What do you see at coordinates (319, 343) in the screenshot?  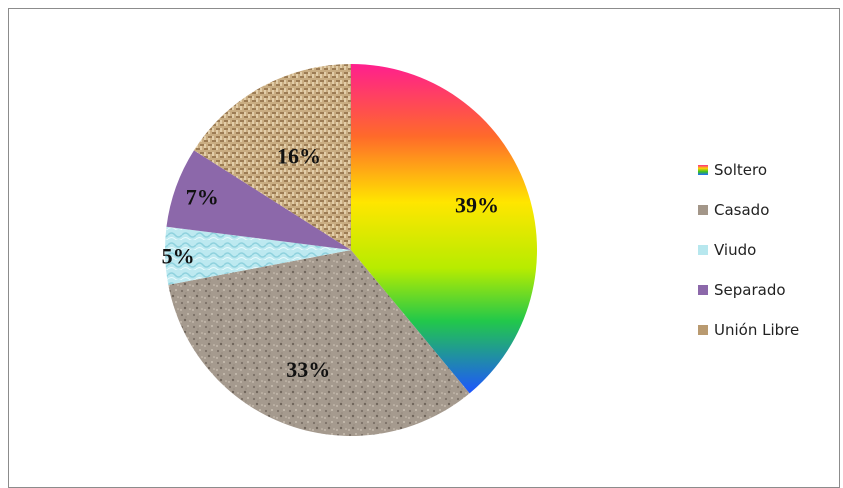 I see `pie-slice-casado` at bounding box center [319, 343].